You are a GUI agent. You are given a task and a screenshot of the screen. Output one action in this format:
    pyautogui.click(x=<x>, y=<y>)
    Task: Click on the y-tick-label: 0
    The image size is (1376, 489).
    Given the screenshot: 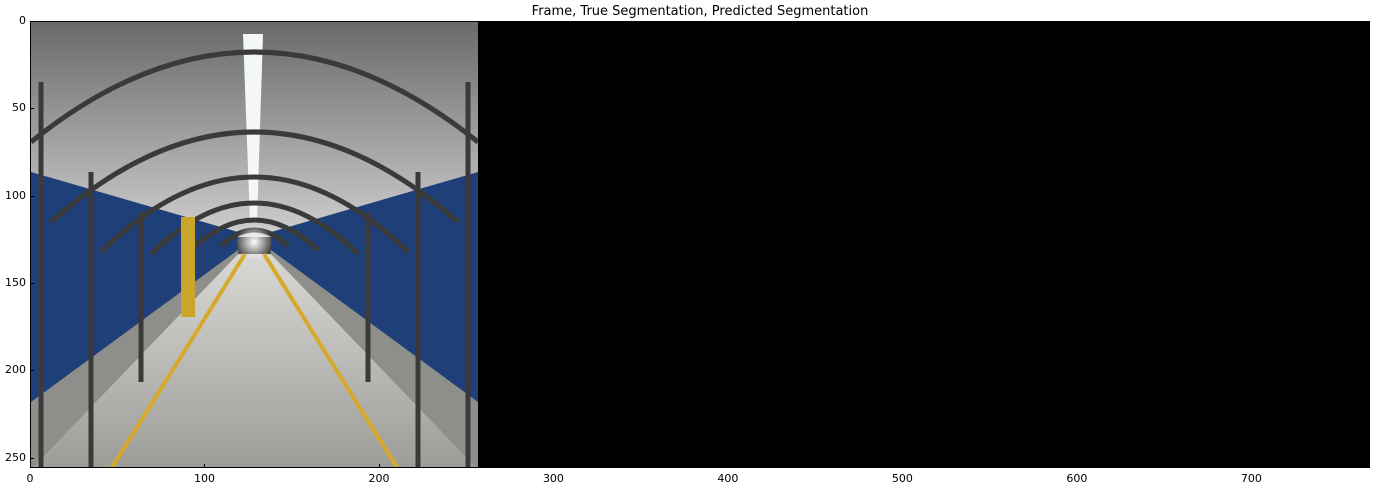 What is the action you would take?
    pyautogui.click(x=22, y=20)
    